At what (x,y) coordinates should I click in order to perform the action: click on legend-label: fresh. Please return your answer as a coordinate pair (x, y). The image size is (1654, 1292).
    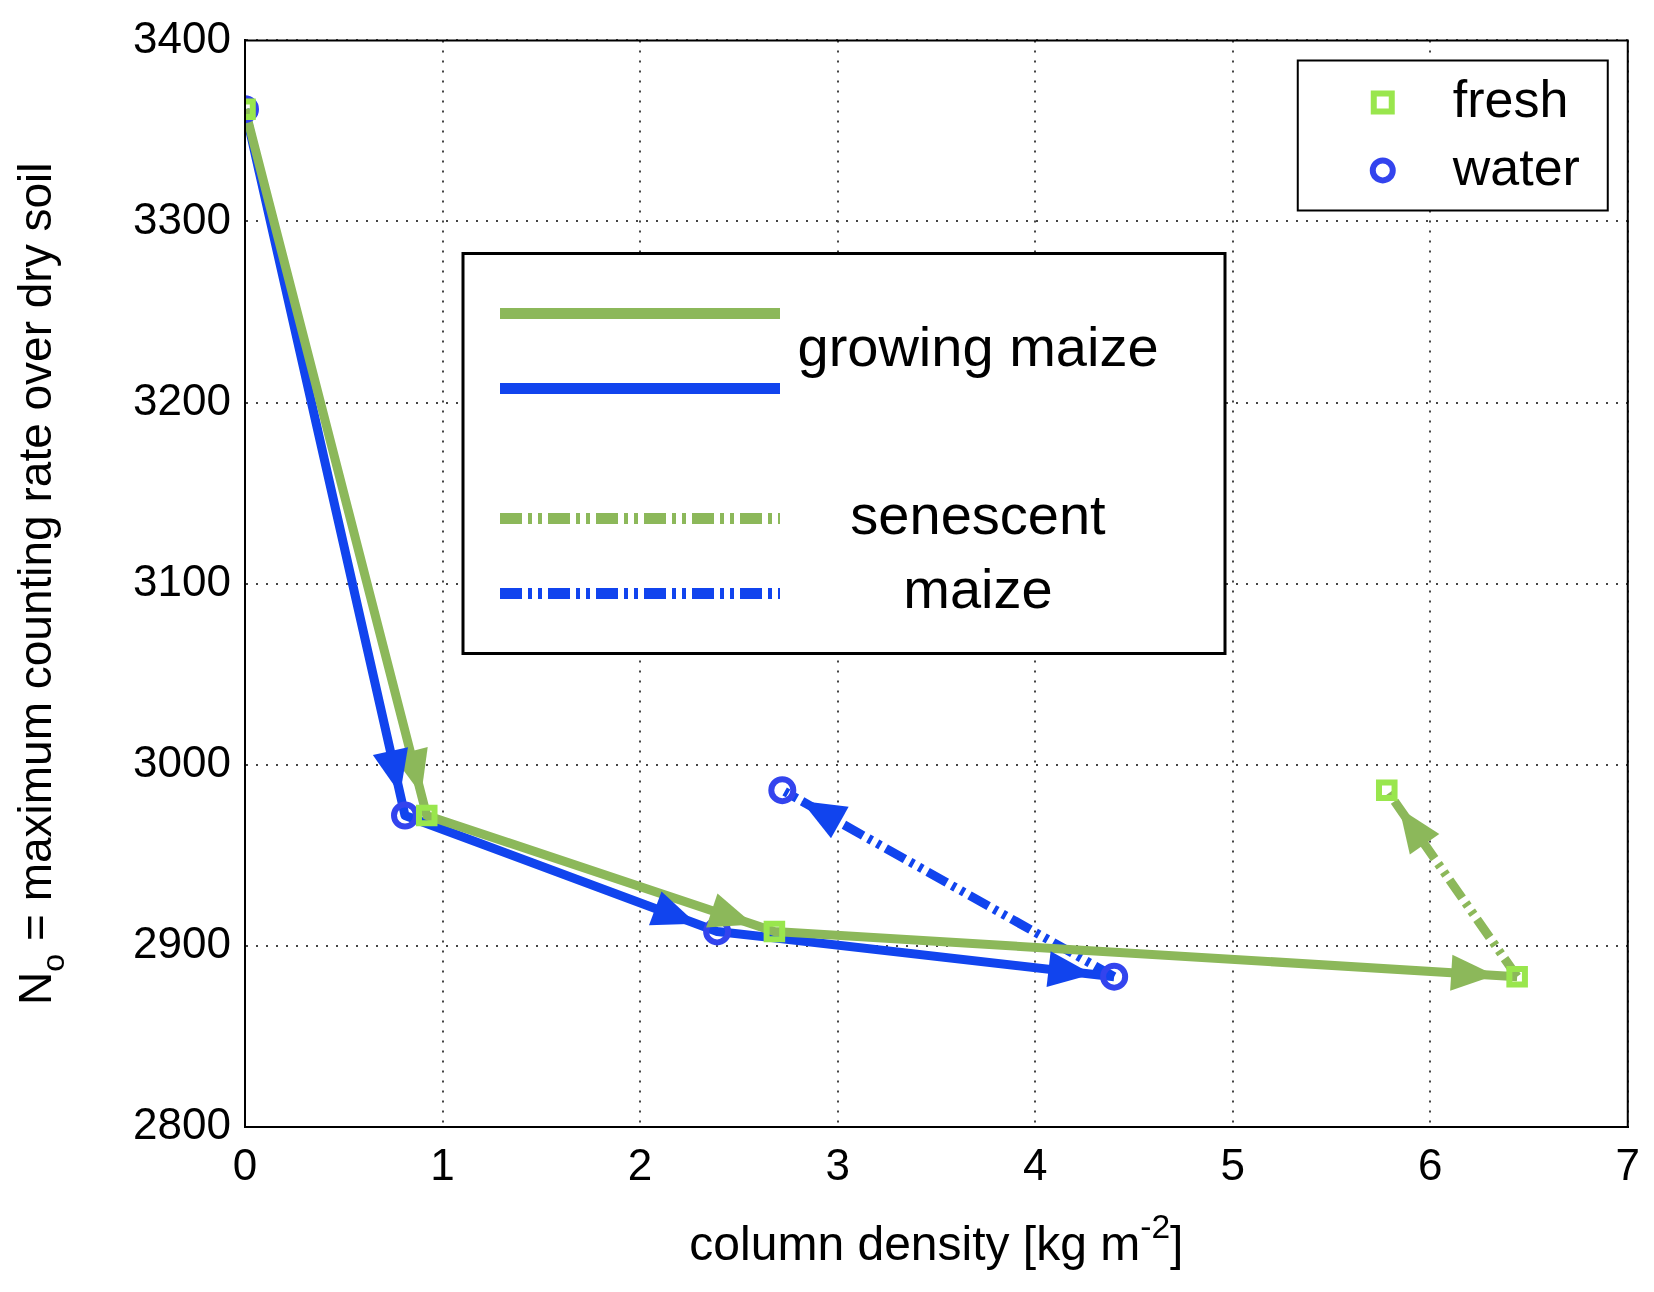
    Looking at the image, I should click on (1510, 98).